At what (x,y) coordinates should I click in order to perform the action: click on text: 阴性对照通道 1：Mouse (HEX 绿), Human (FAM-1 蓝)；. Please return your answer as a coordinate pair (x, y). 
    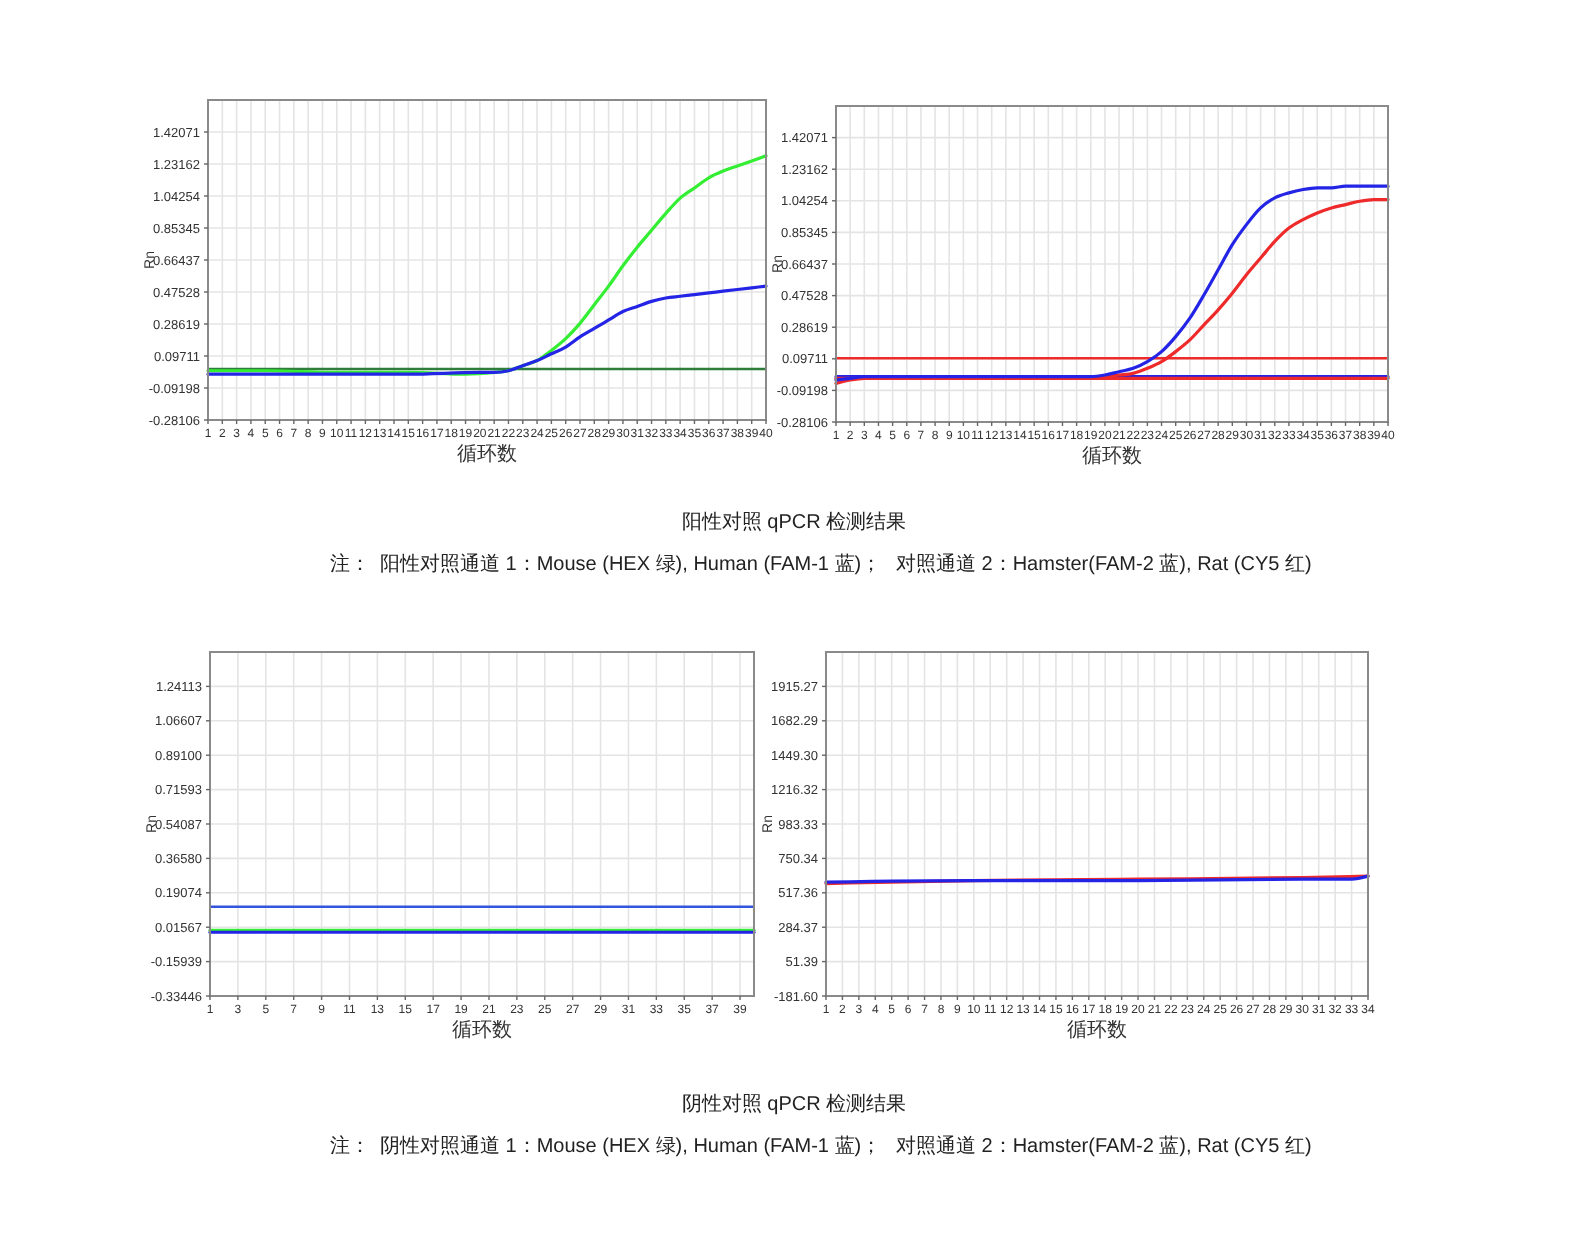
    Looking at the image, I should click on (631, 1146).